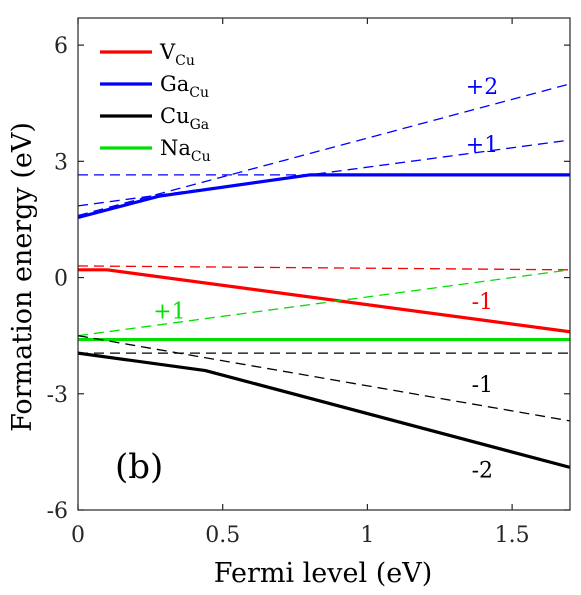 This screenshot has height=595, width=581. What do you see at coordinates (155, 102) in the screenshot?
I see `legend-layer: VCu GaCu CuGa NaCu` at bounding box center [155, 102].